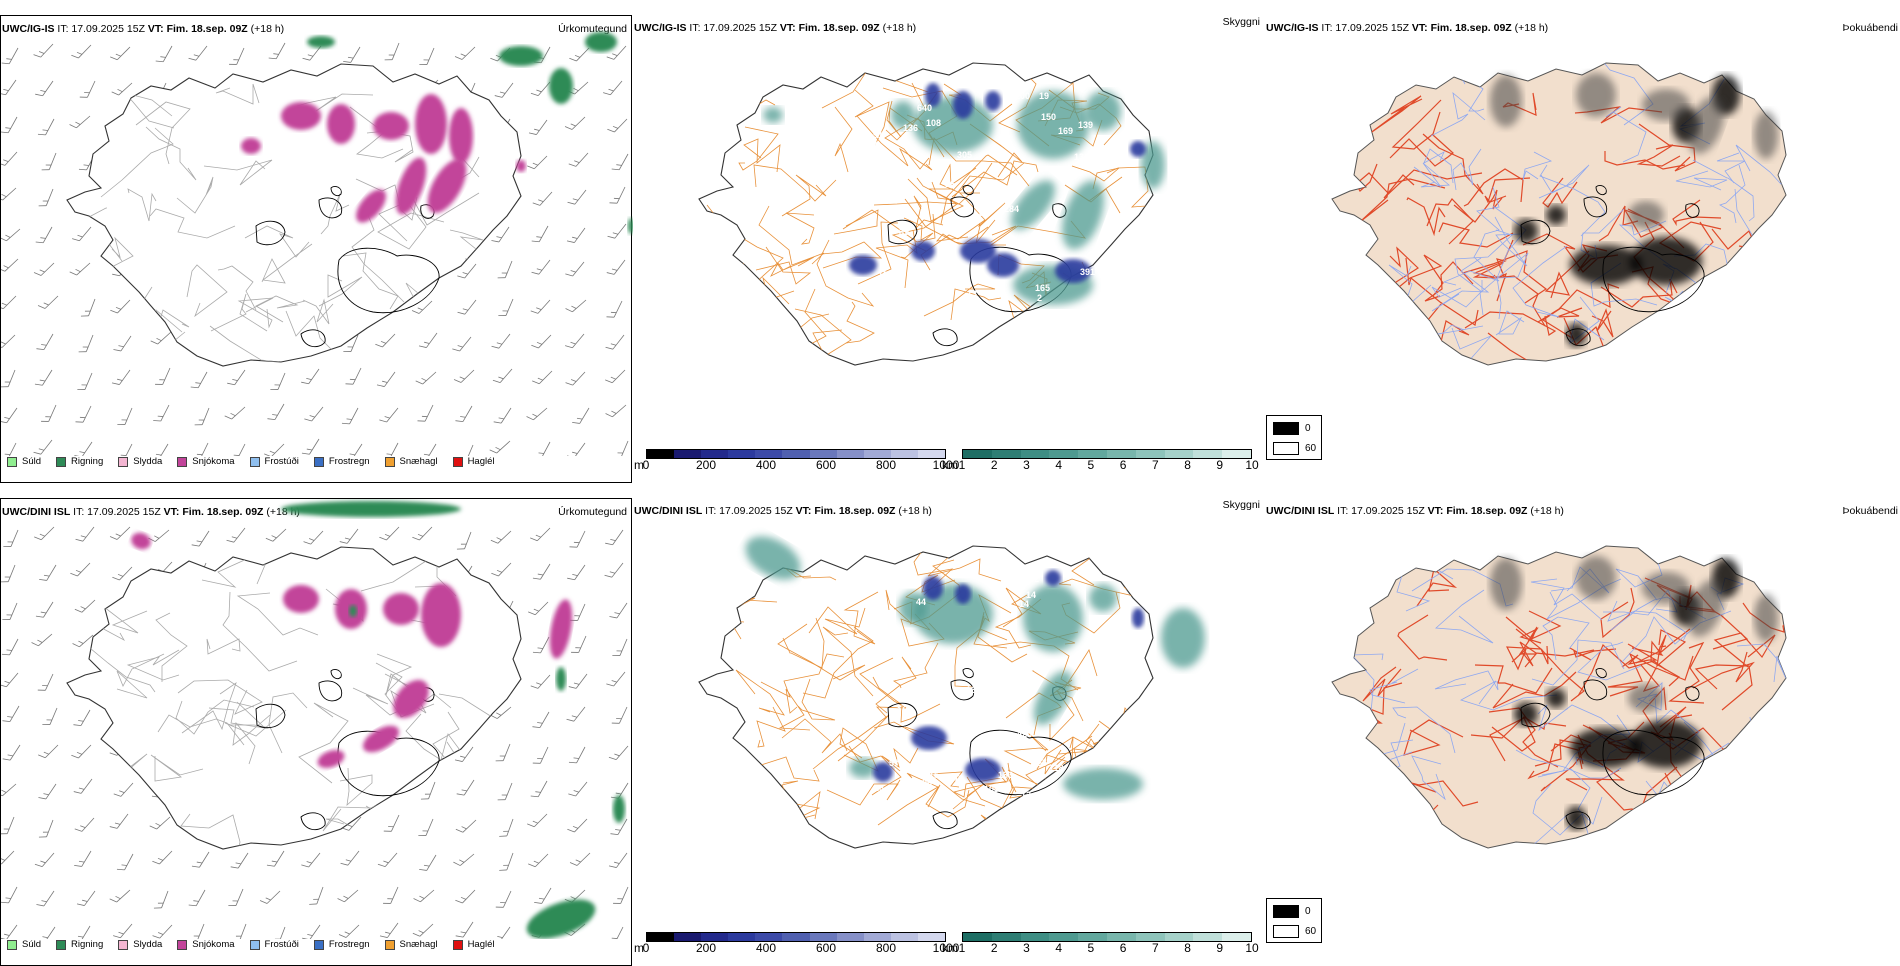 Image resolution: width=1900 pixels, height=966 pixels. Describe the element at coordinates (1024, 604) in the screenshot. I see `elevation-label: 14` at that location.